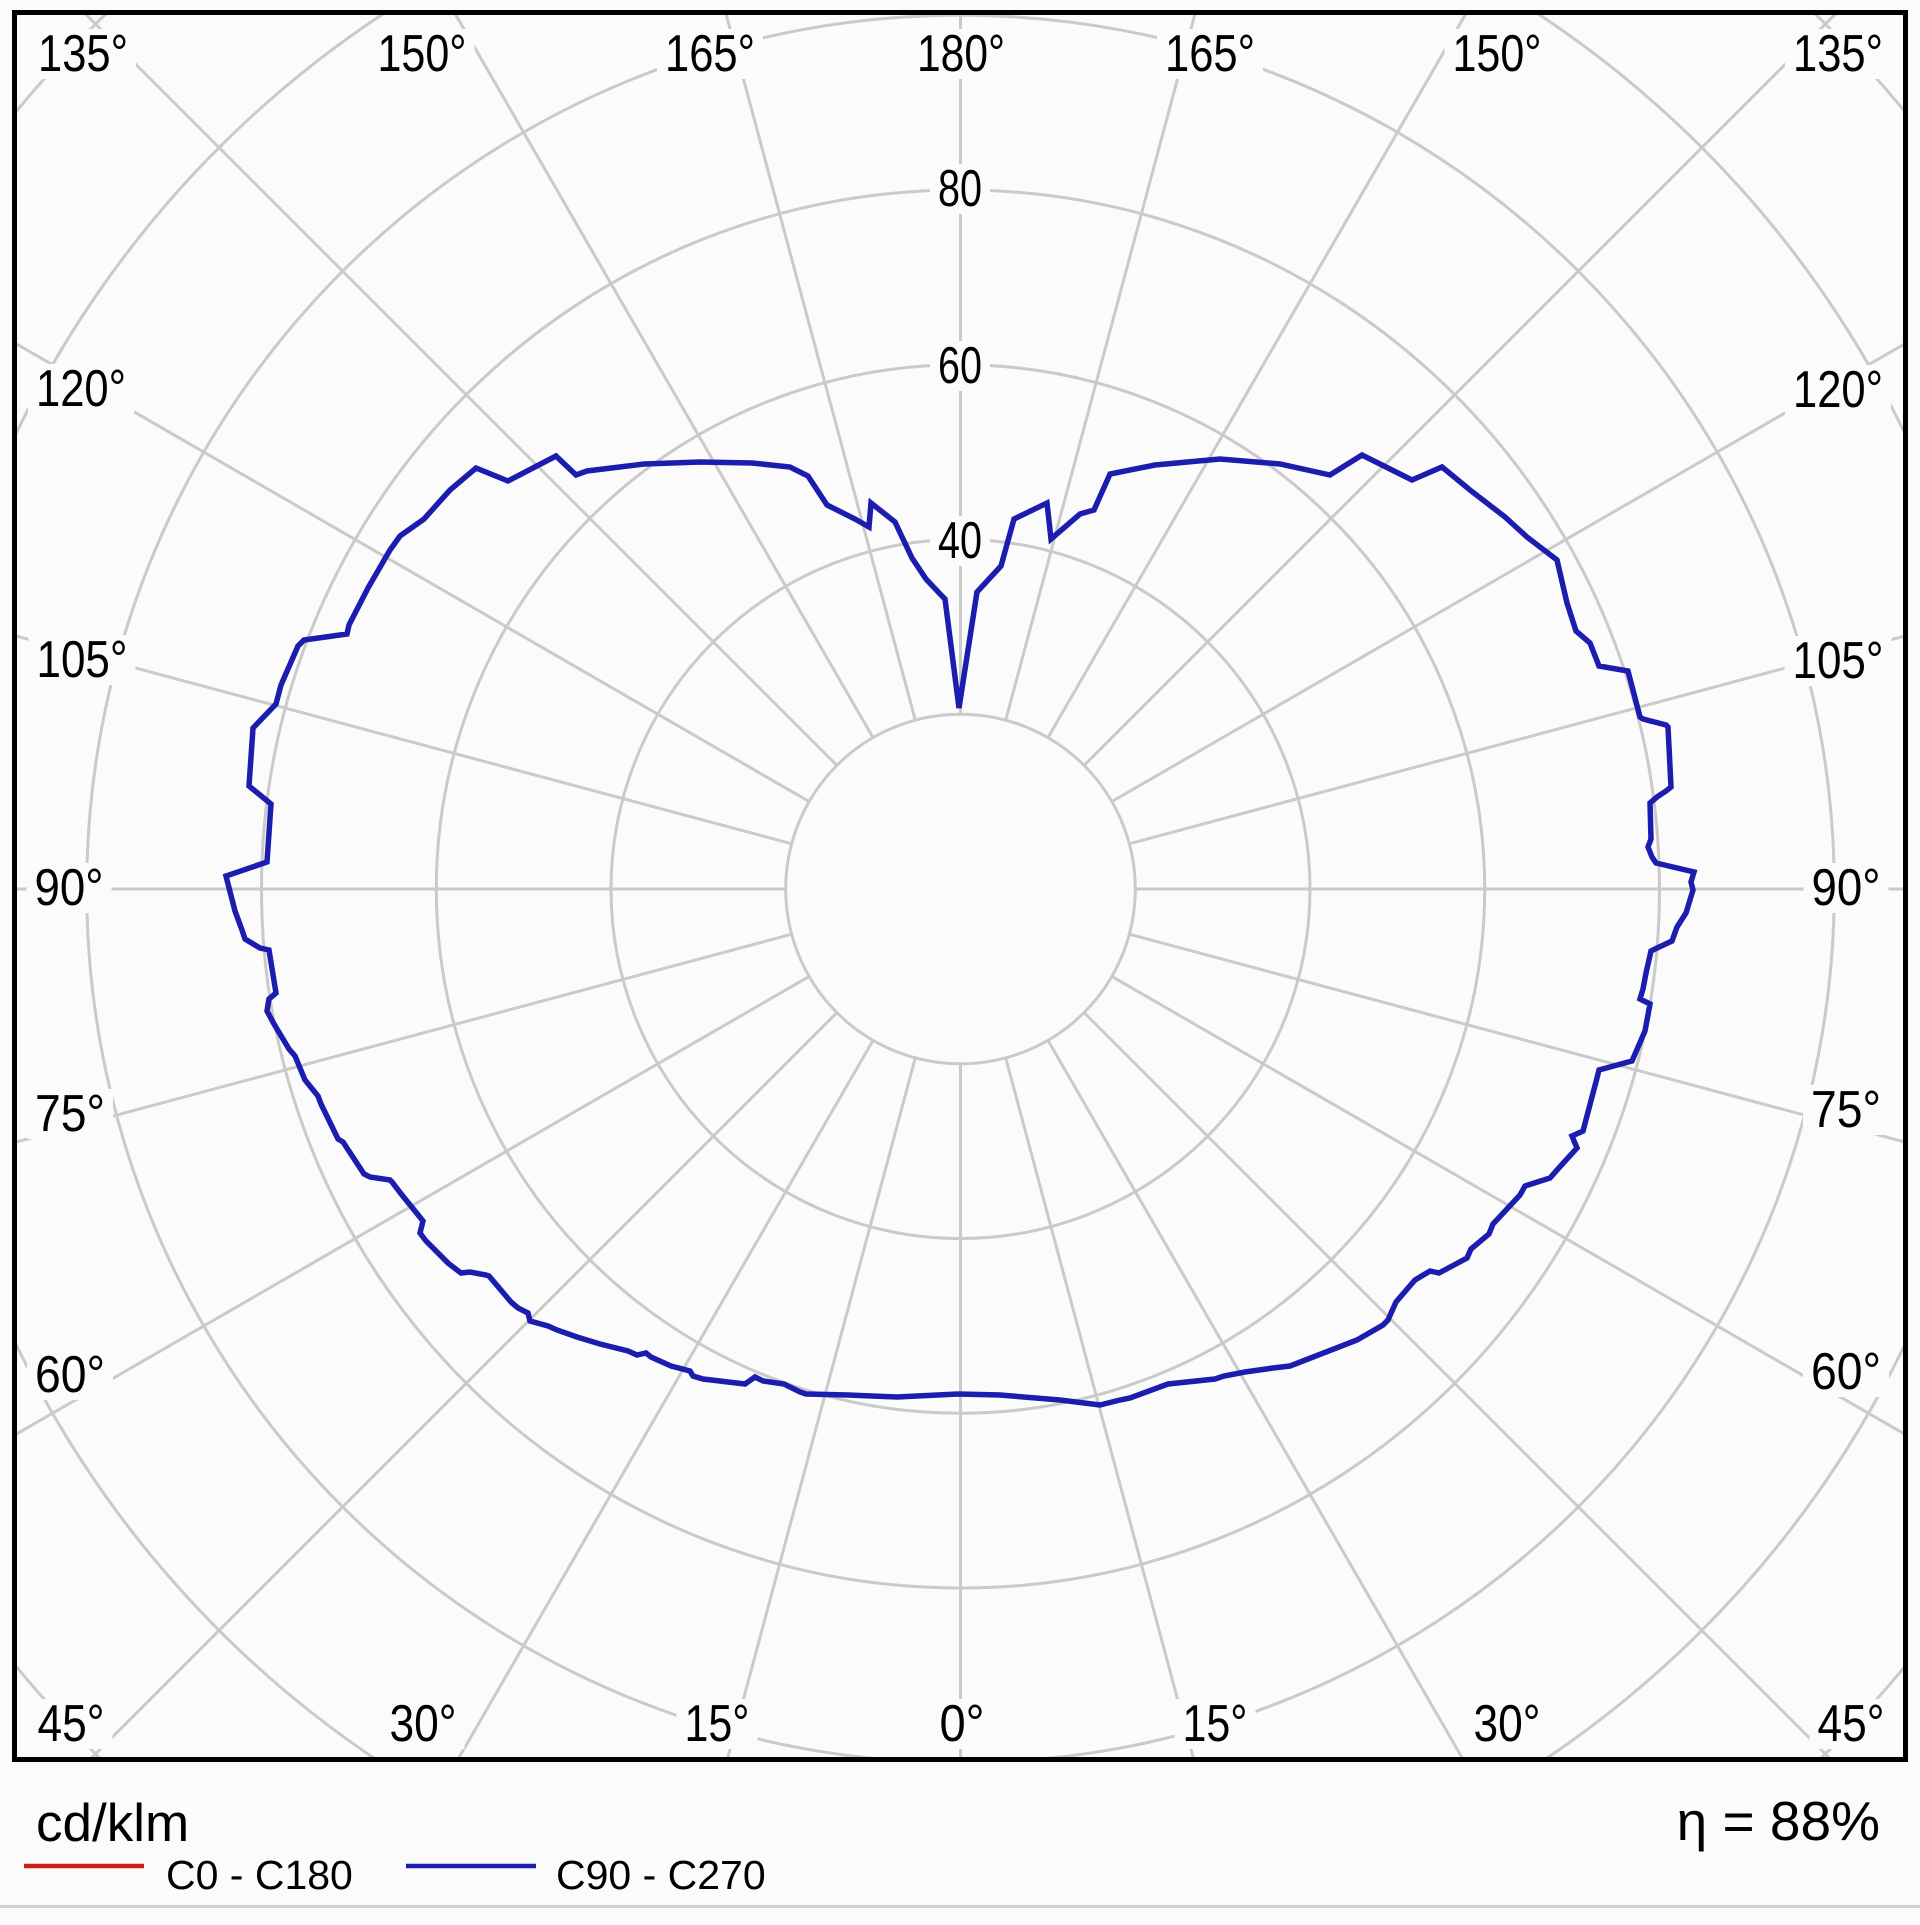  What do you see at coordinates (960, 189) in the screenshot?
I see `svg-text: 80` at bounding box center [960, 189].